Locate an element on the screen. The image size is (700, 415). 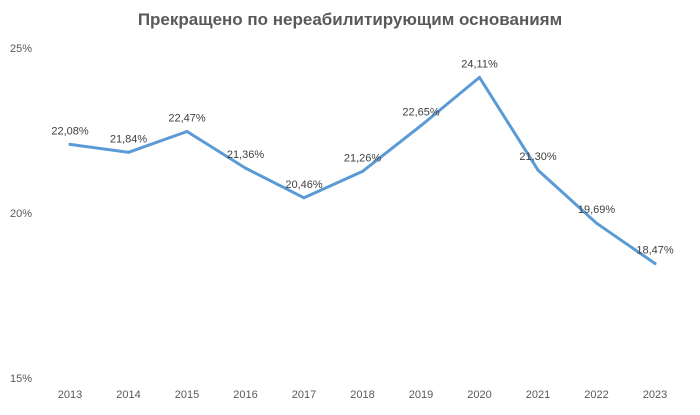
x-tick-label: 2021 is located at coordinates (538, 395).